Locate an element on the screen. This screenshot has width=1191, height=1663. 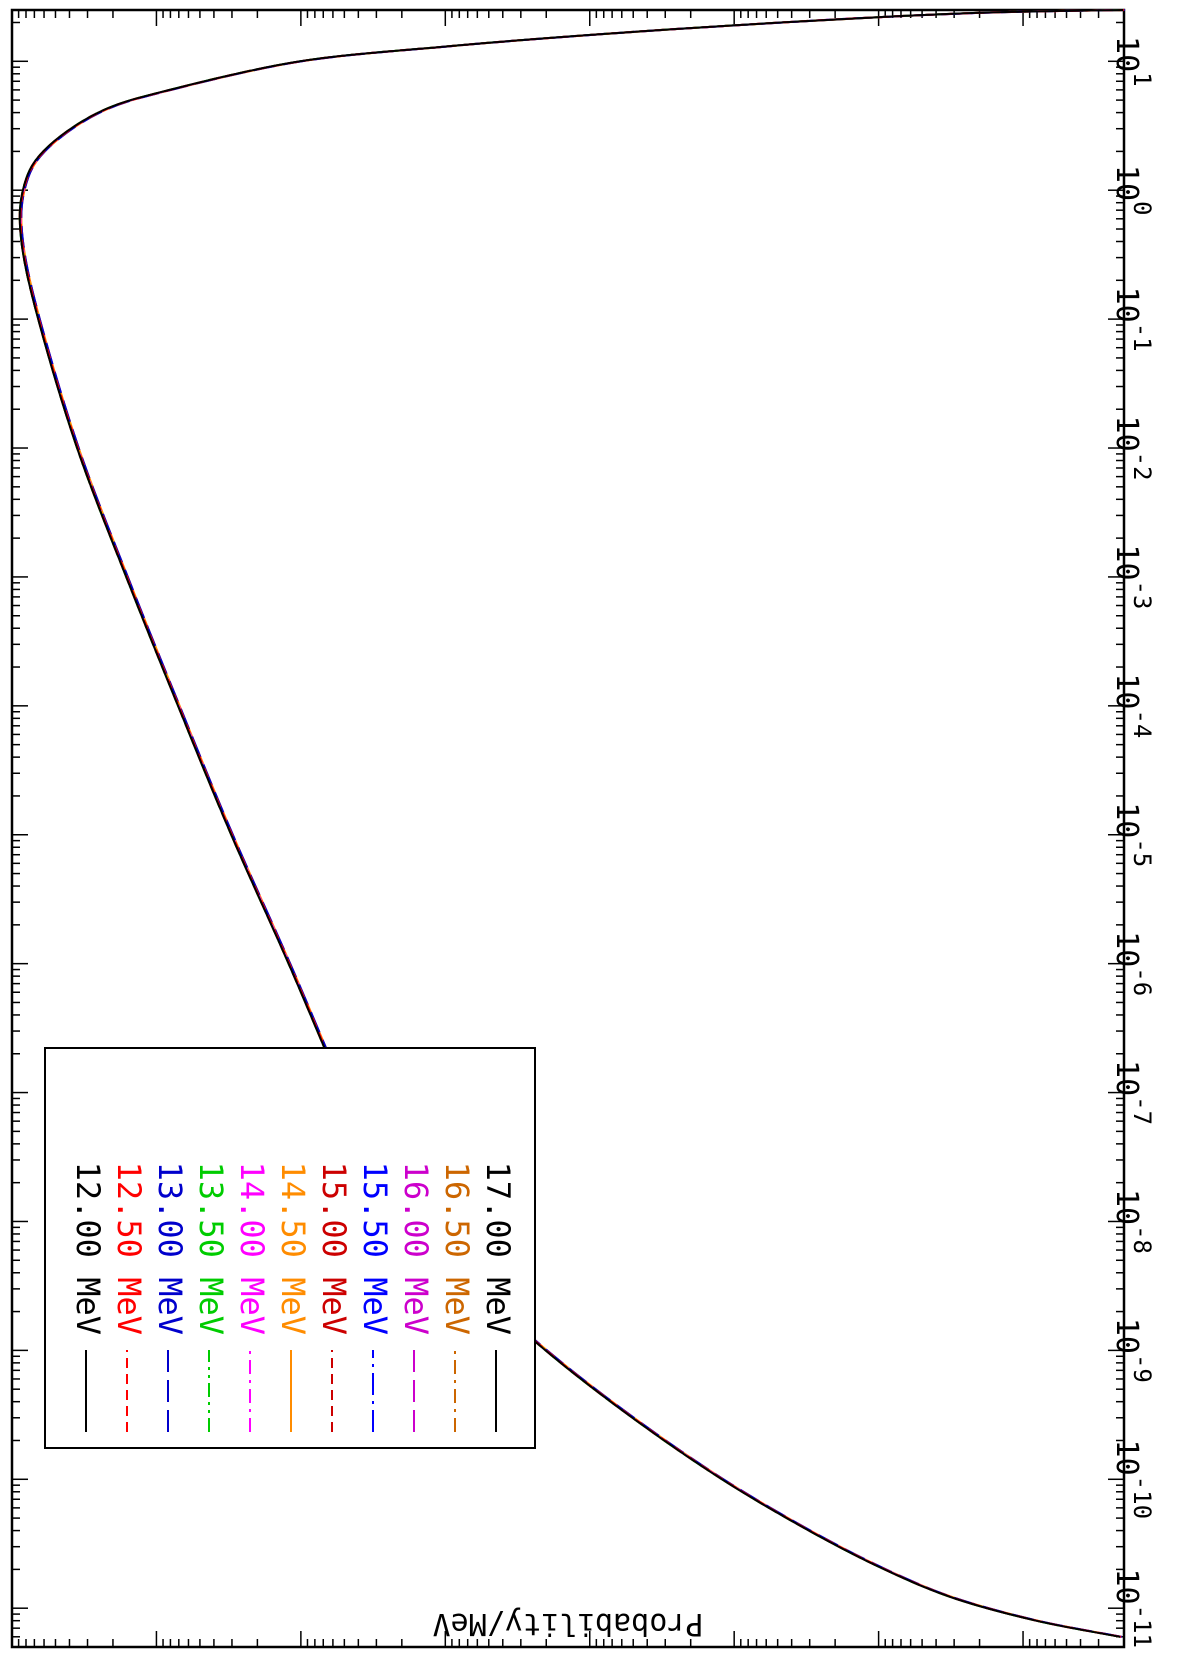
x-tick-exponent: -6 is located at coordinates (1142, 981).